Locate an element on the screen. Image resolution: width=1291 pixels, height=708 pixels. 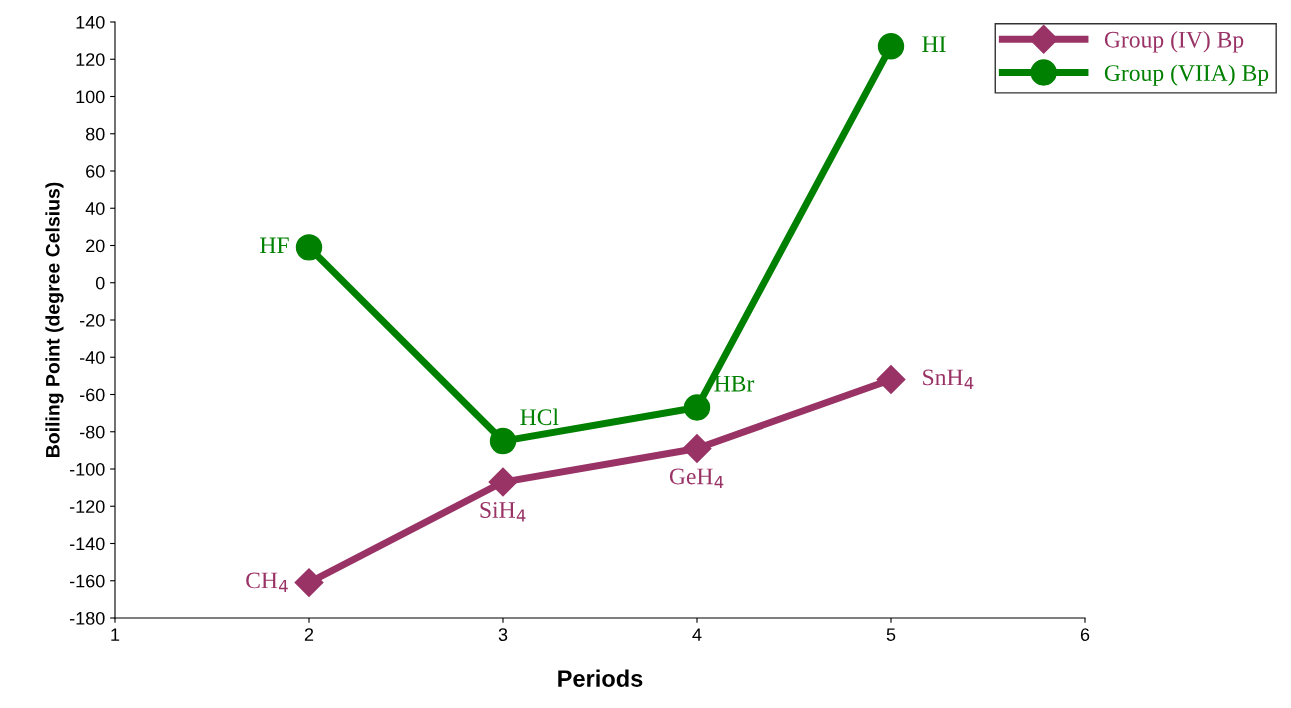
y-tick-label: 120 is located at coordinates (90, 59).